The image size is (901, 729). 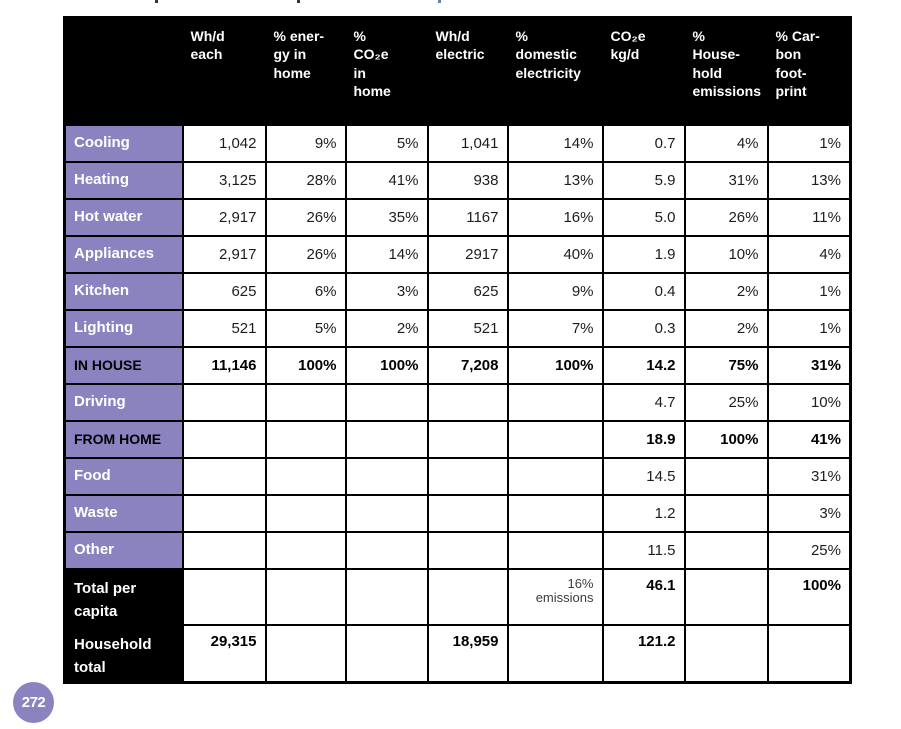 What do you see at coordinates (643, 439) in the screenshot?
I see `table-cell: 18.9` at bounding box center [643, 439].